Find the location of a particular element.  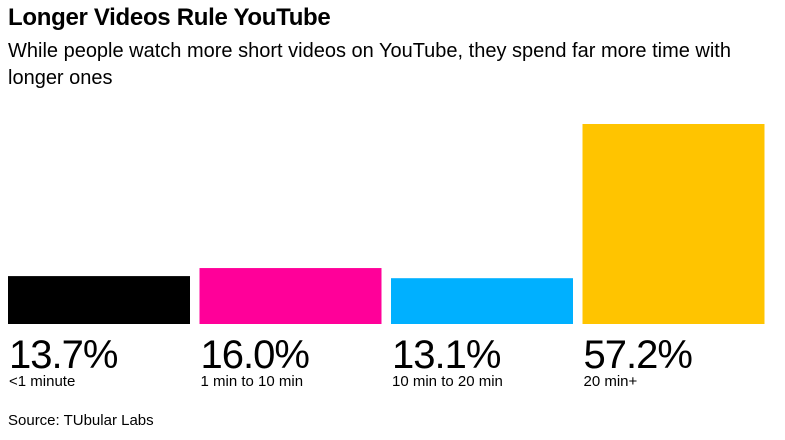

category-label-3: 20 min+ is located at coordinates (611, 381).